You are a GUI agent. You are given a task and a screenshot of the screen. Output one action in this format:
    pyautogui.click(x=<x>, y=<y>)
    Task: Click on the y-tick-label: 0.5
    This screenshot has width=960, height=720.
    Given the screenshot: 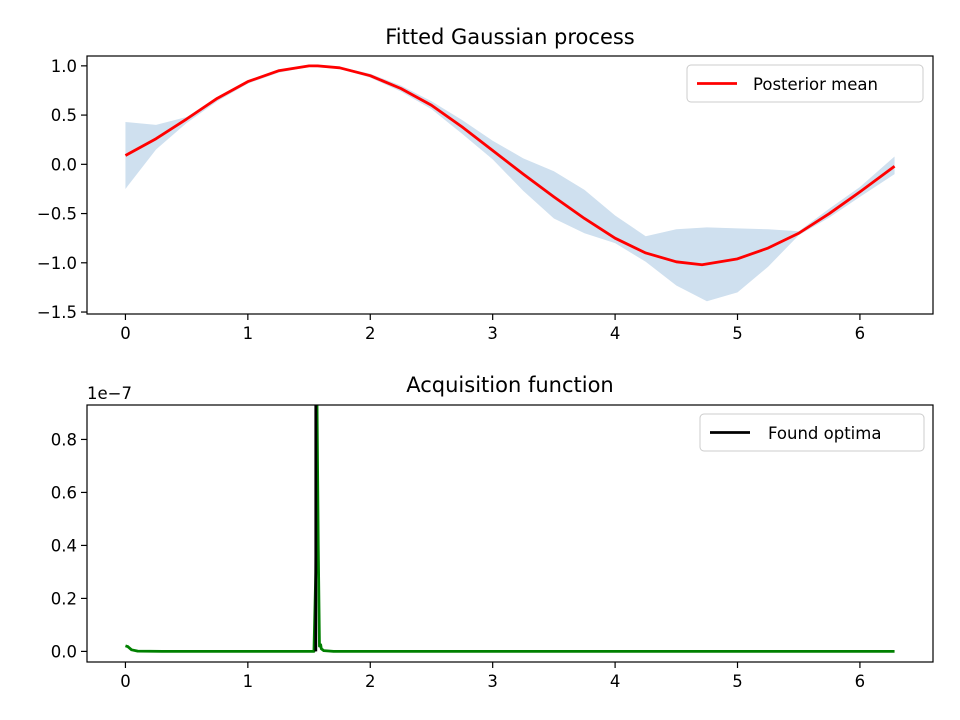 What is the action you would take?
    pyautogui.click(x=64, y=115)
    